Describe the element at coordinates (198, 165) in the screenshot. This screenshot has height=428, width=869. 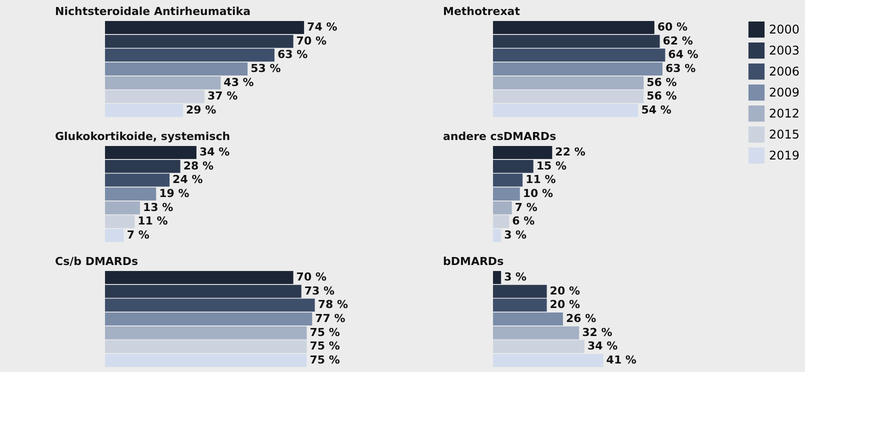
I see `data-label: 28 %` at that location.